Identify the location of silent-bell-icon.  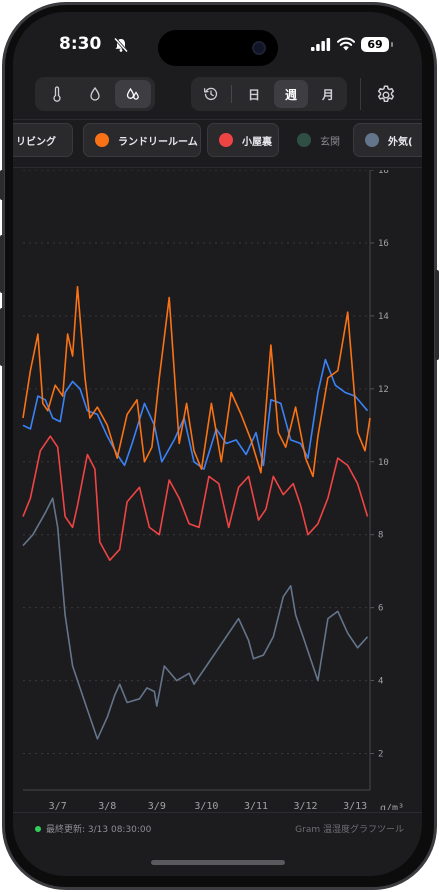
(121, 45).